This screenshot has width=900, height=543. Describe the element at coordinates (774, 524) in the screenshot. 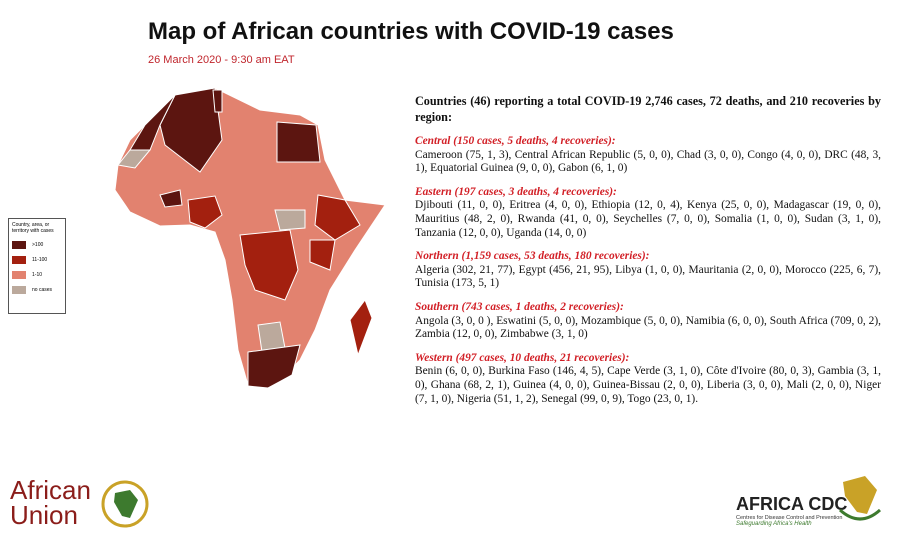

I see `cdc-tagline: Safeguarding Africa's Health` at that location.